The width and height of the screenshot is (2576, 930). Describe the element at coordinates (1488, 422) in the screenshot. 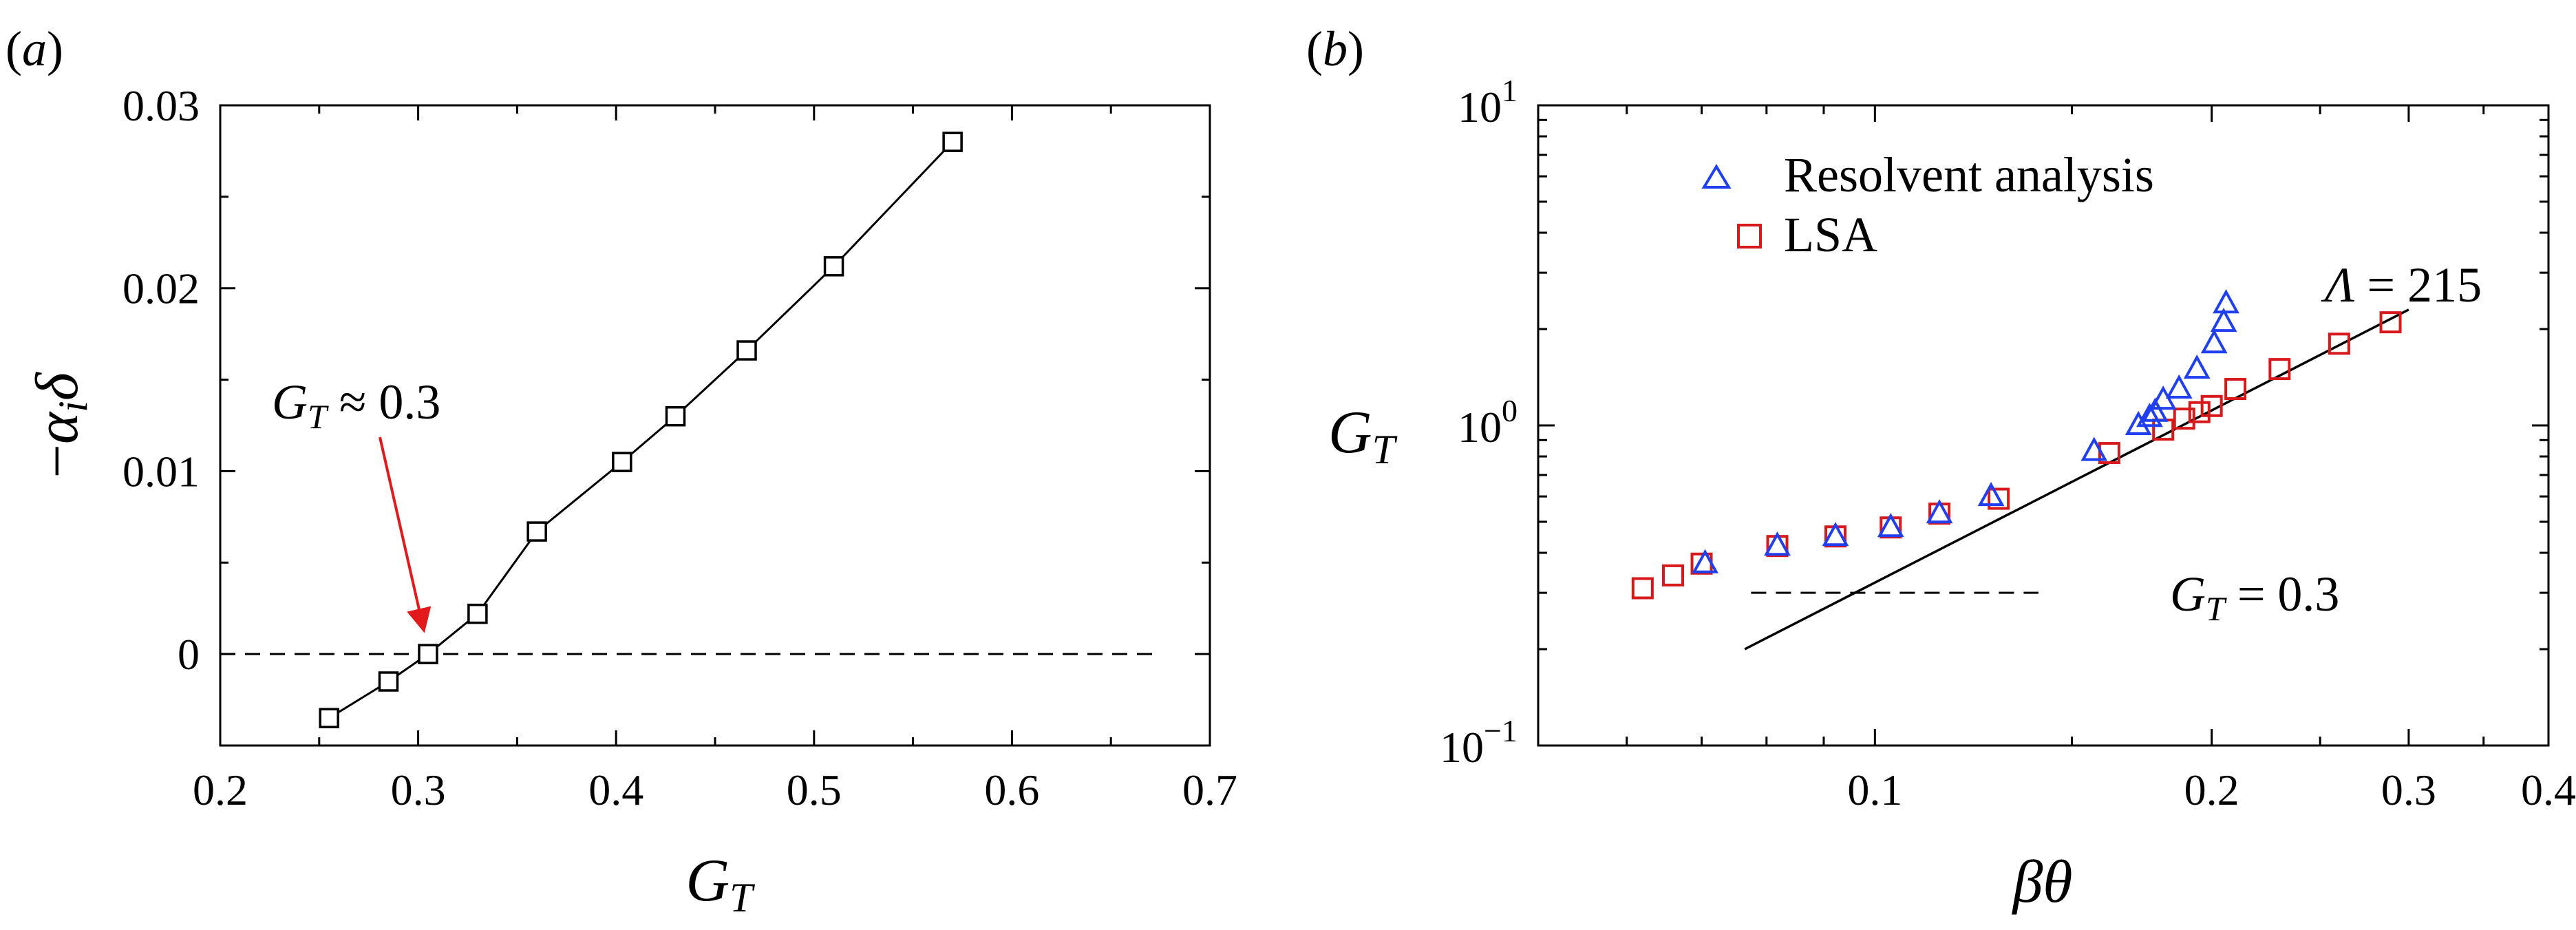

I see `y-tick-label-b: 10⁰` at that location.